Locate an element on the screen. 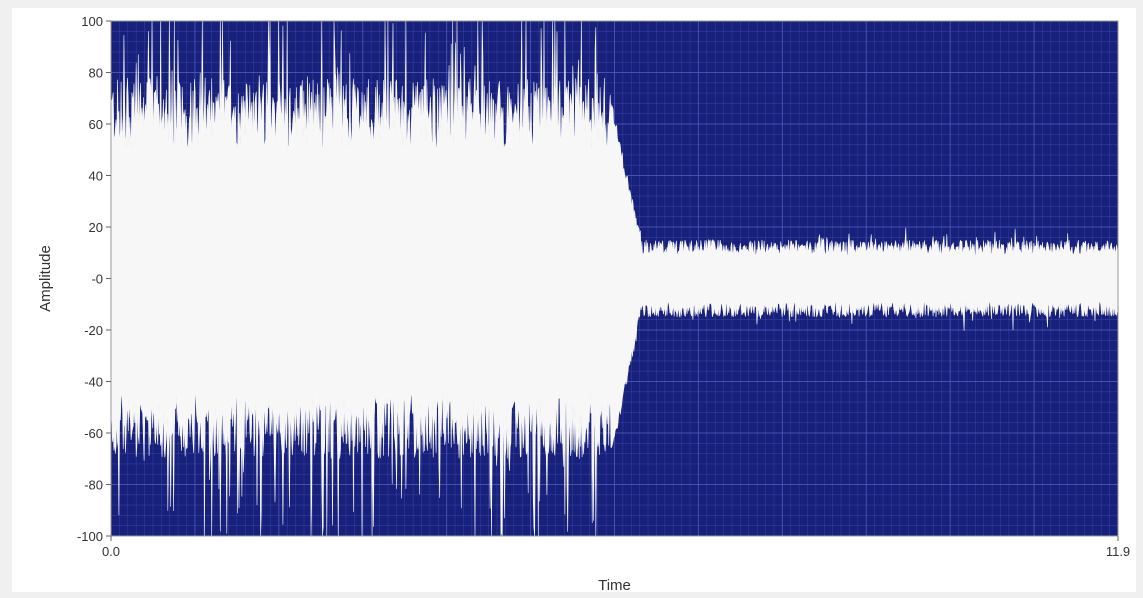  y-tick-label: 40 is located at coordinates (96, 176).